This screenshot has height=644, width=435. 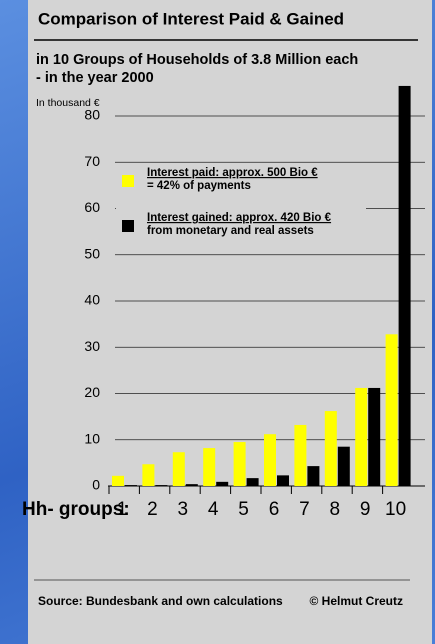 I want to click on legend-background, so click(x=241, y=205).